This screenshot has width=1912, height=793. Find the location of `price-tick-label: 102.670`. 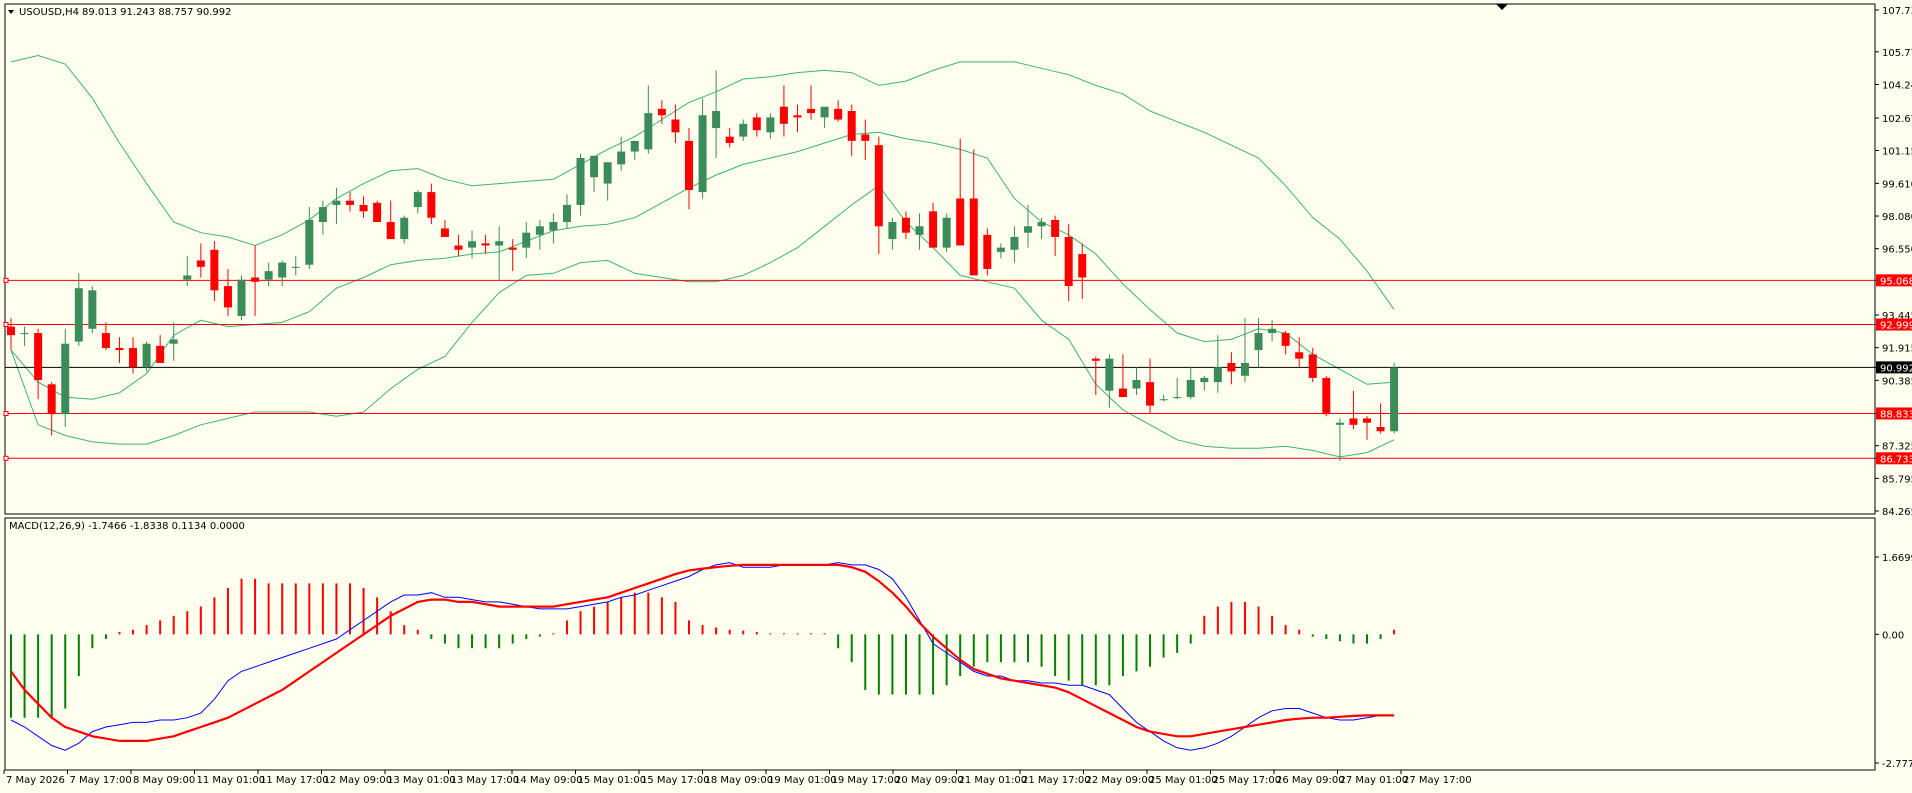

price-tick-label: 102.670 is located at coordinates (1897, 119).